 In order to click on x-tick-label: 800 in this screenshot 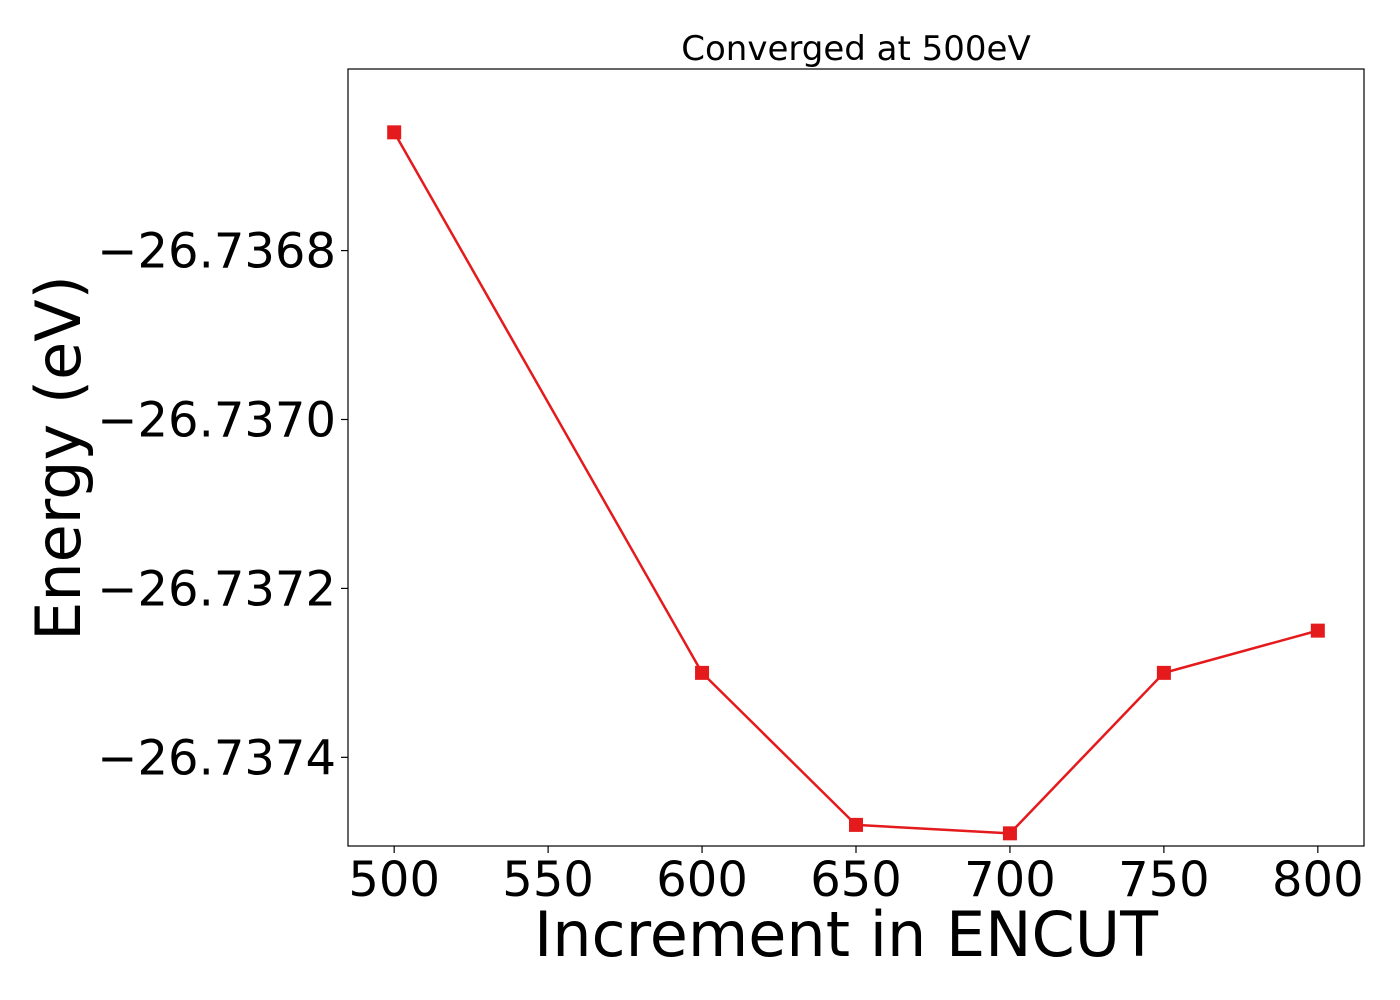, I will do `click(1318, 880)`.